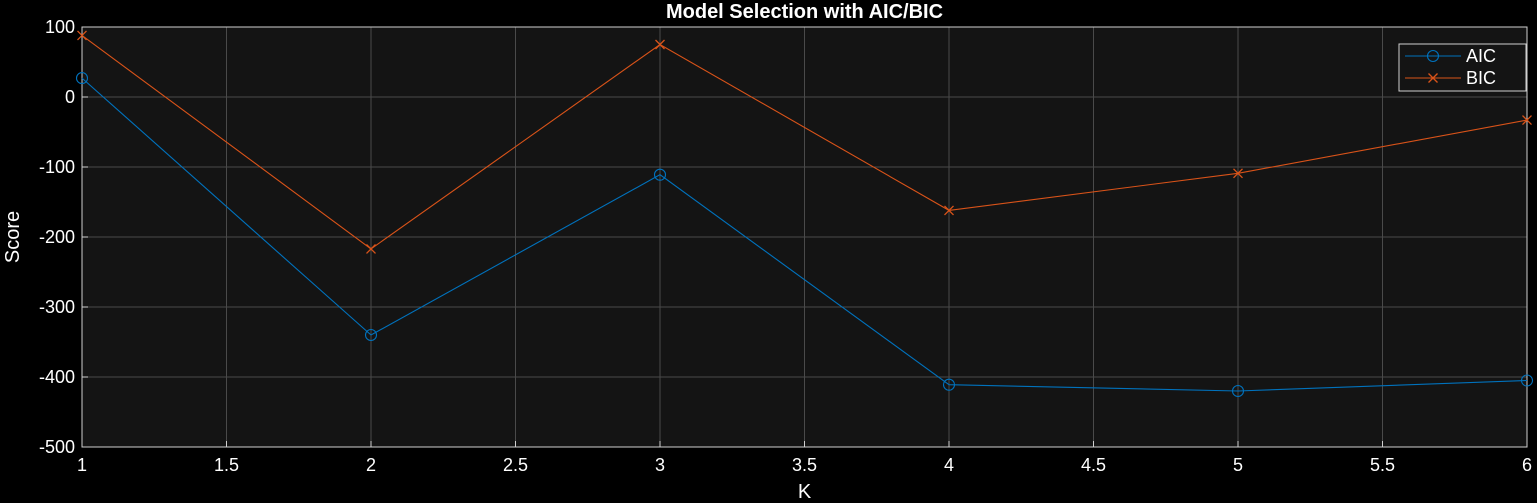 The width and height of the screenshot is (1537, 503). Describe the element at coordinates (13, 237) in the screenshot. I see `y-axis-label: Score` at that location.